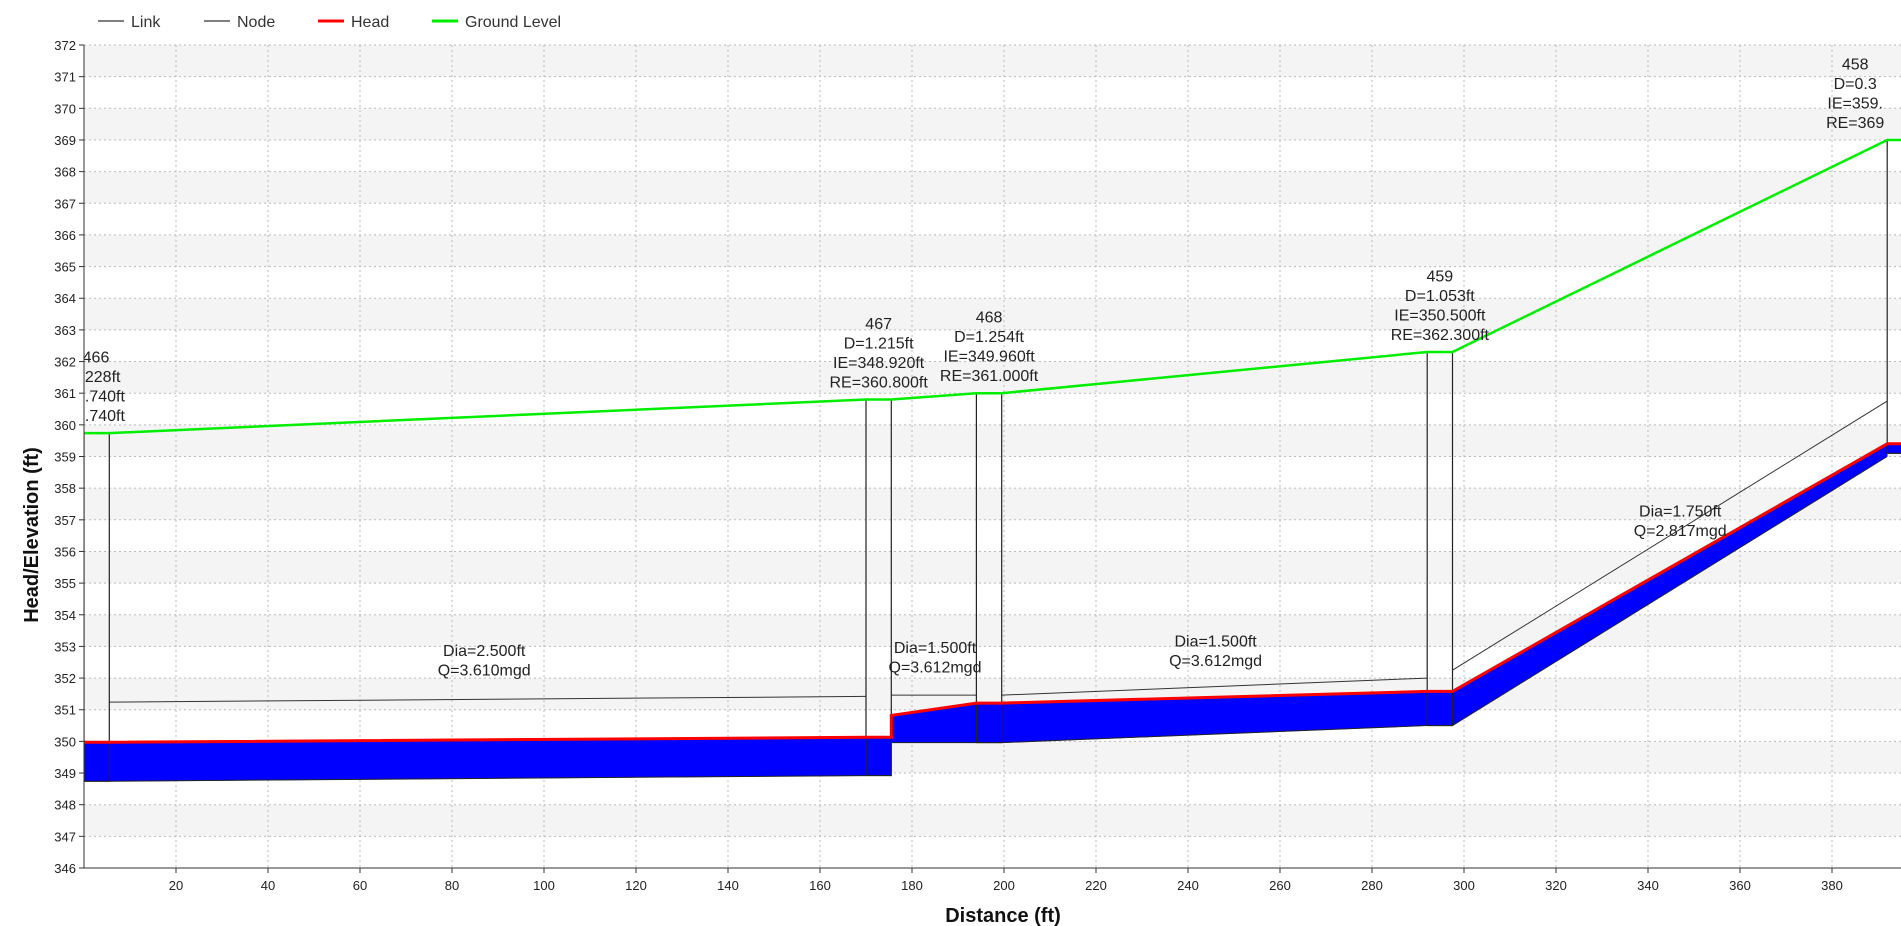 The height and width of the screenshot is (926, 1901). I want to click on x-tick-label: 380, so click(1832, 885).